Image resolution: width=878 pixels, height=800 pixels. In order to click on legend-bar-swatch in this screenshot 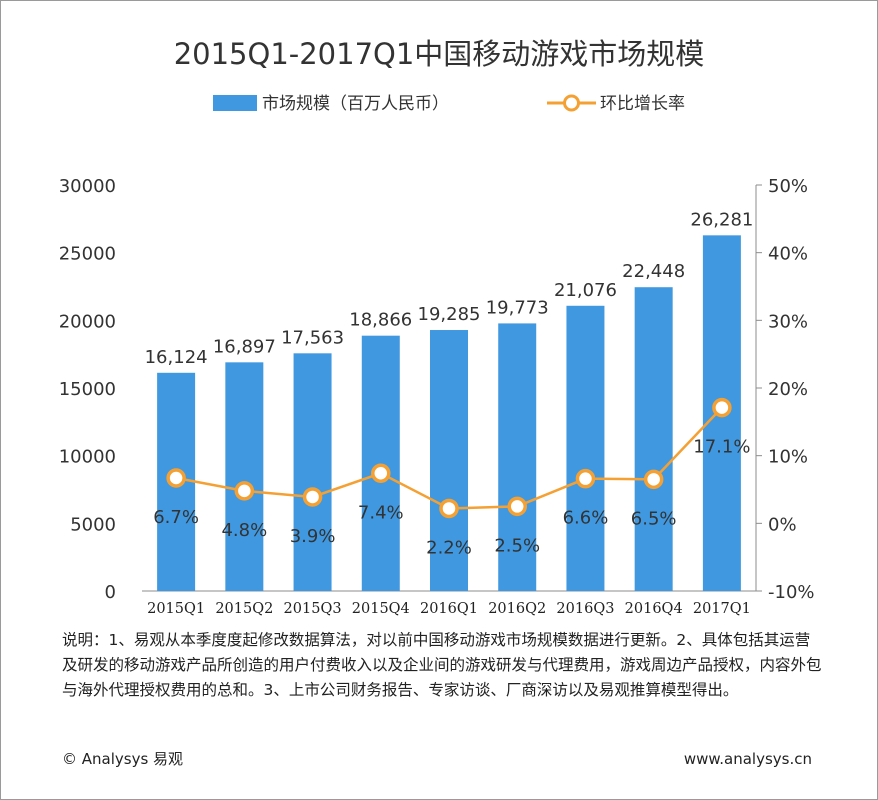, I will do `click(235, 103)`.